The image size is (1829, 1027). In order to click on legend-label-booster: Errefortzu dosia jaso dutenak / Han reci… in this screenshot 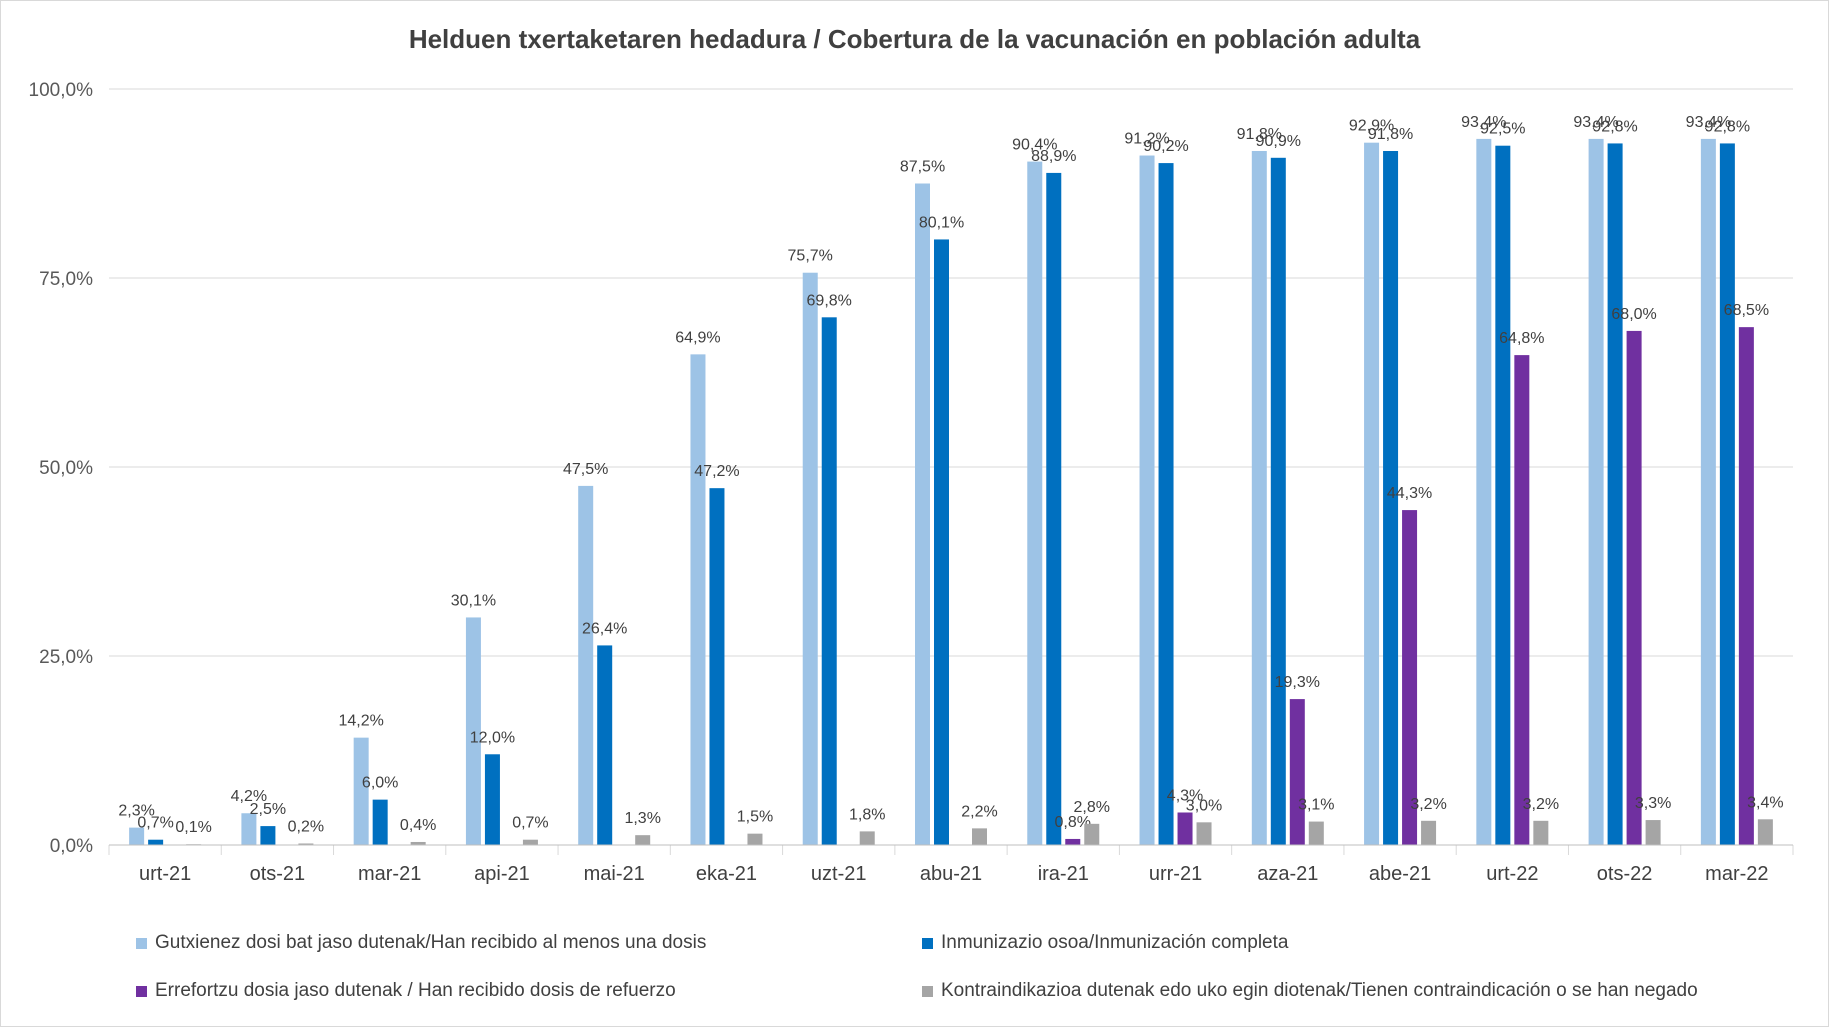, I will do `click(415, 990)`.